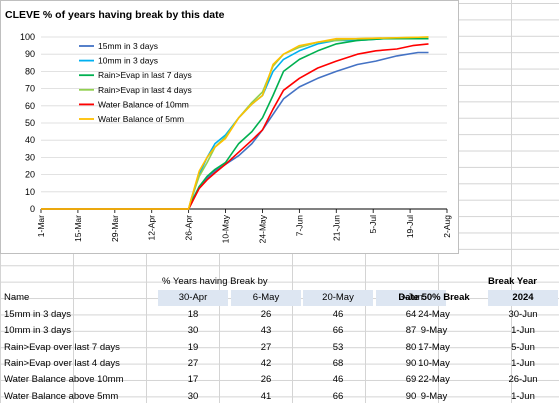 This screenshot has height=405, width=559. What do you see at coordinates (434, 314) in the screenshot?
I see `table-cell-date-50: 24-May` at bounding box center [434, 314].